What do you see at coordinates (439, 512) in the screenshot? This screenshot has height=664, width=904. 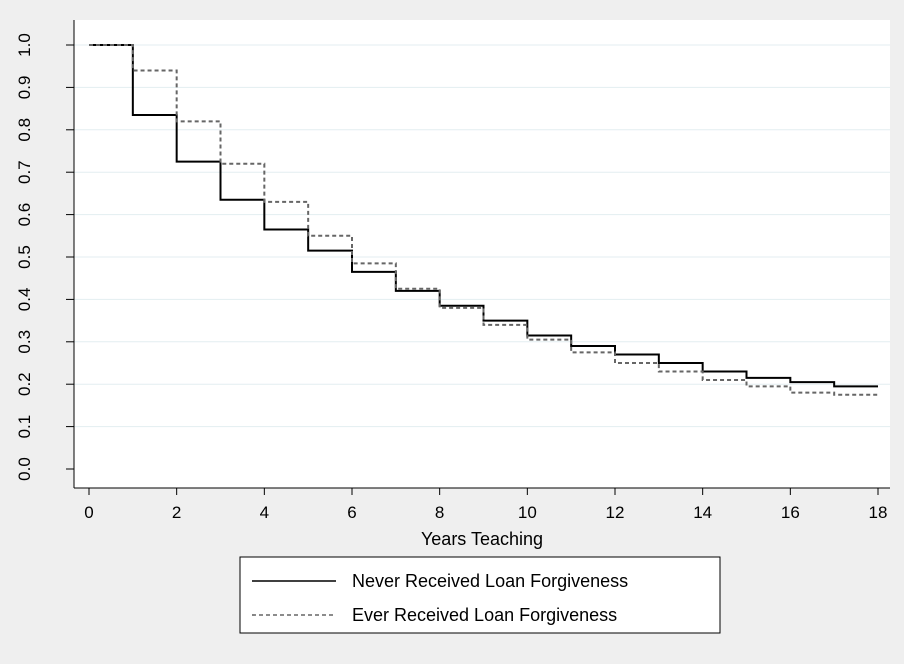 I see `x-tick-label: 8` at bounding box center [439, 512].